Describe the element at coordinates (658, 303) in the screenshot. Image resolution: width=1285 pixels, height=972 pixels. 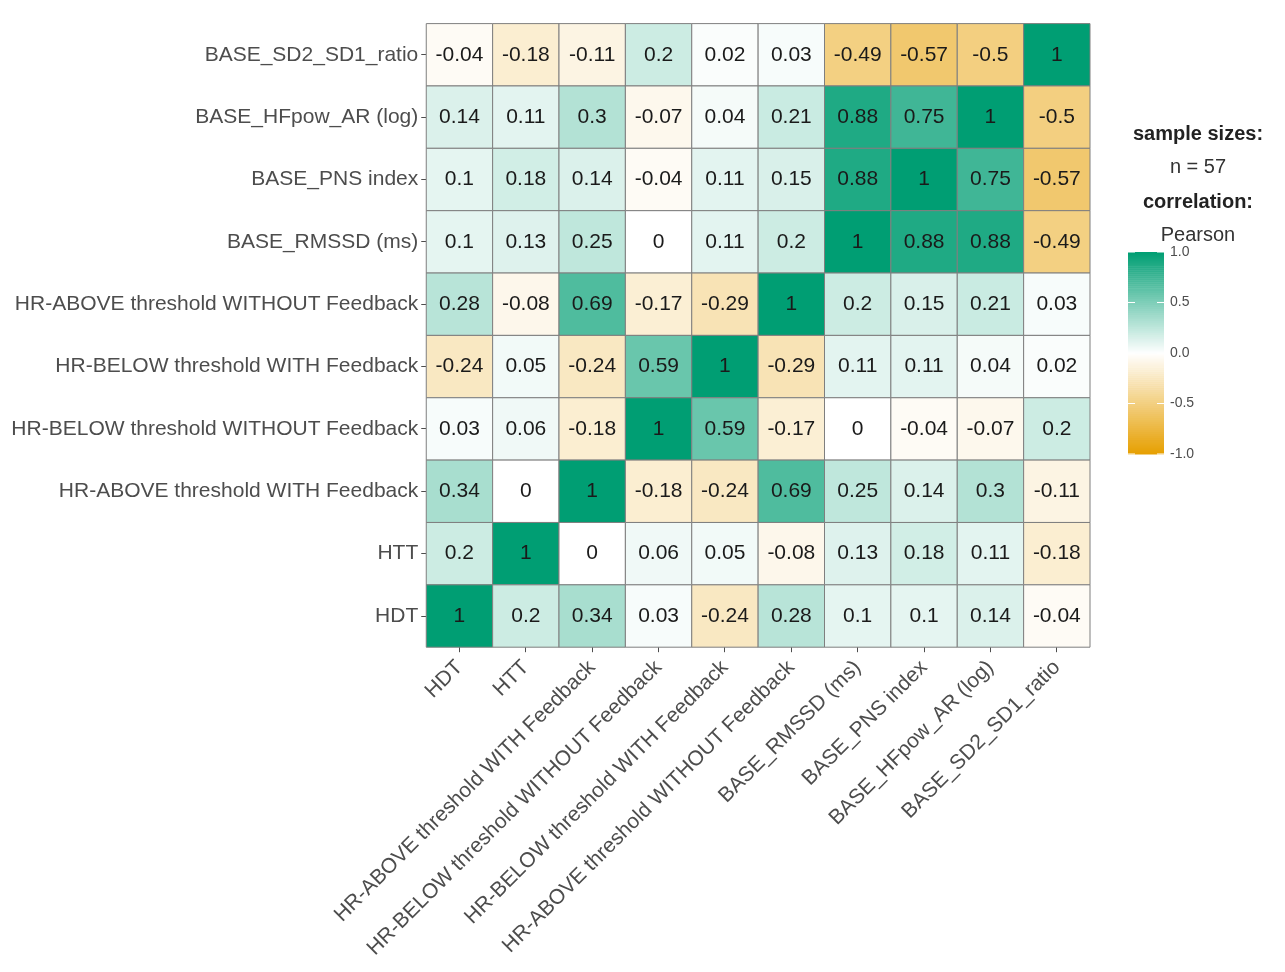
I see `data-label: -0.17` at that location.